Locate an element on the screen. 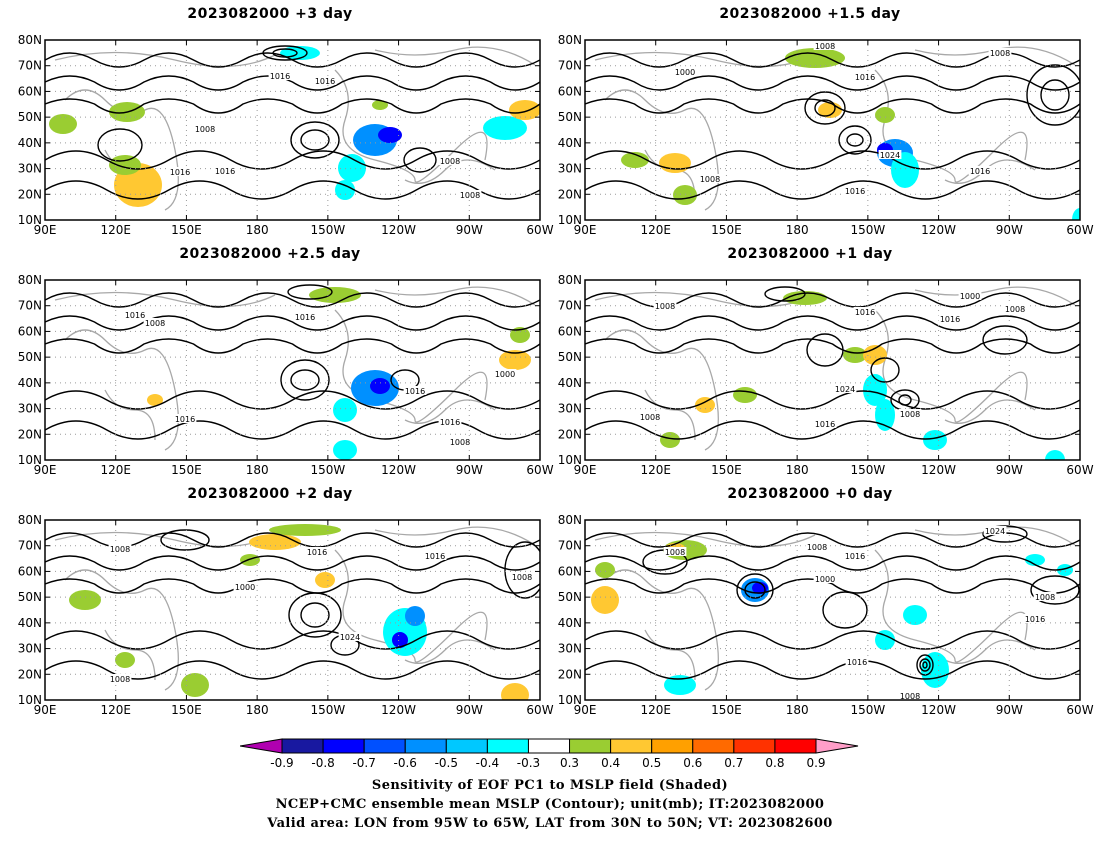  contour-labels: 1008 1016 1016 1008 1000 1024 1008 is located at coordinates (321, 614).